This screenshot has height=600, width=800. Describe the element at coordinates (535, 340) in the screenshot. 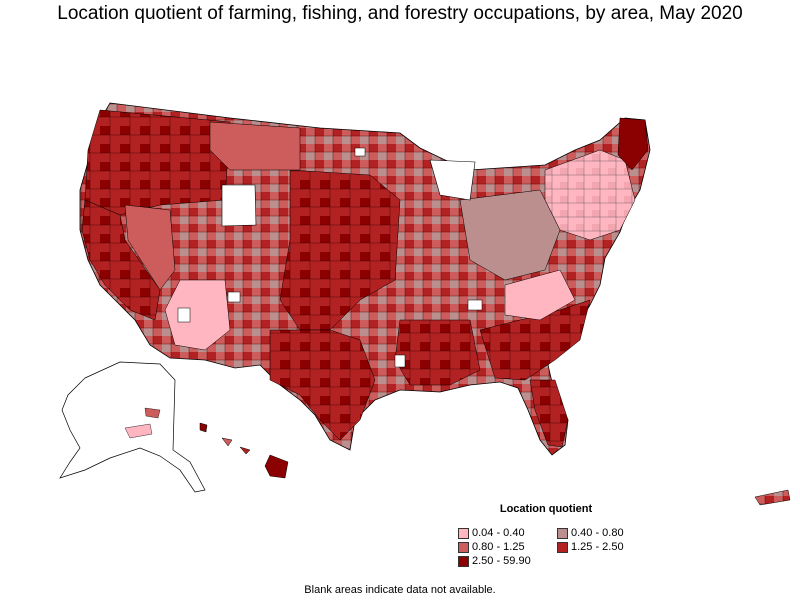

I see `southeast-region` at that location.